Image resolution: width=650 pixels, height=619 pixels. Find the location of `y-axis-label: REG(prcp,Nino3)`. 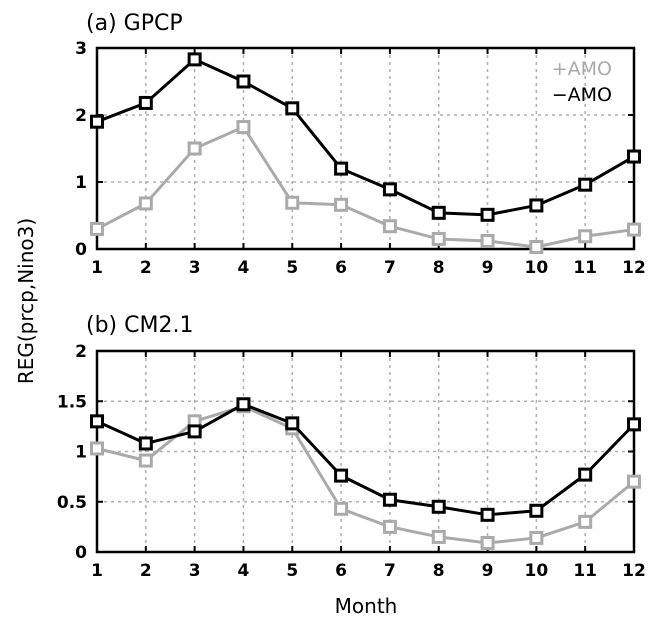

y-axis-label: REG(prcp,Nino3) is located at coordinates (26, 301).